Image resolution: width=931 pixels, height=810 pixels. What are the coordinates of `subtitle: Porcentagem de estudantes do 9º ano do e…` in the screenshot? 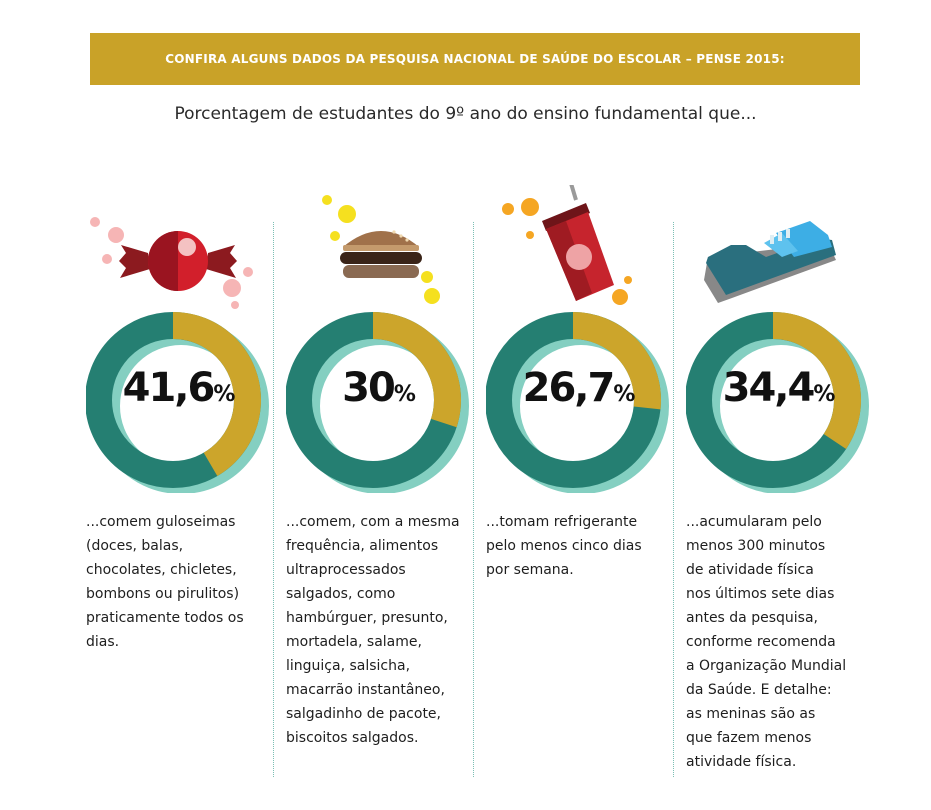 It's located at (465, 114).